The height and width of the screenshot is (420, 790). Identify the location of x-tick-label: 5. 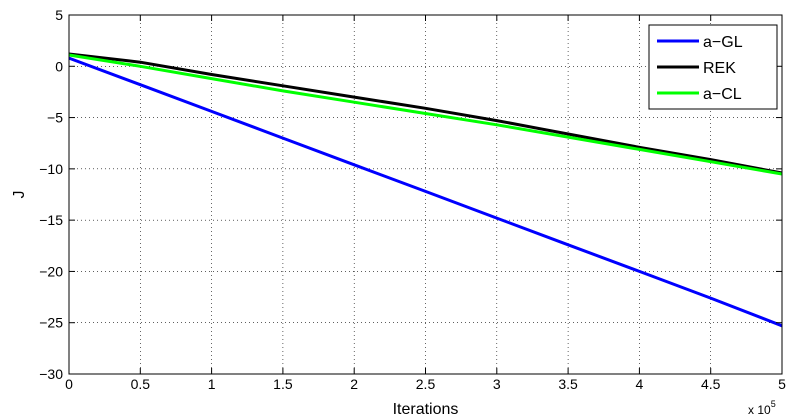
(782, 384).